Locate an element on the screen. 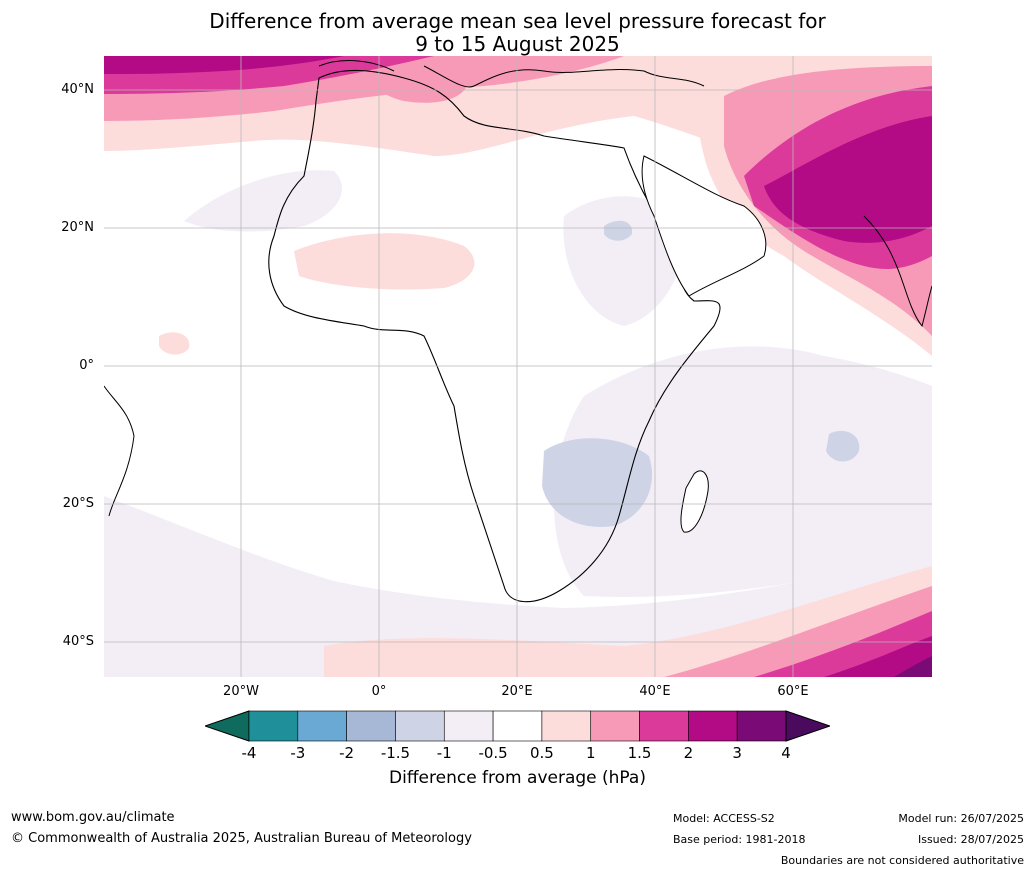  anomaly-region-arabia-blue is located at coordinates (618, 230).